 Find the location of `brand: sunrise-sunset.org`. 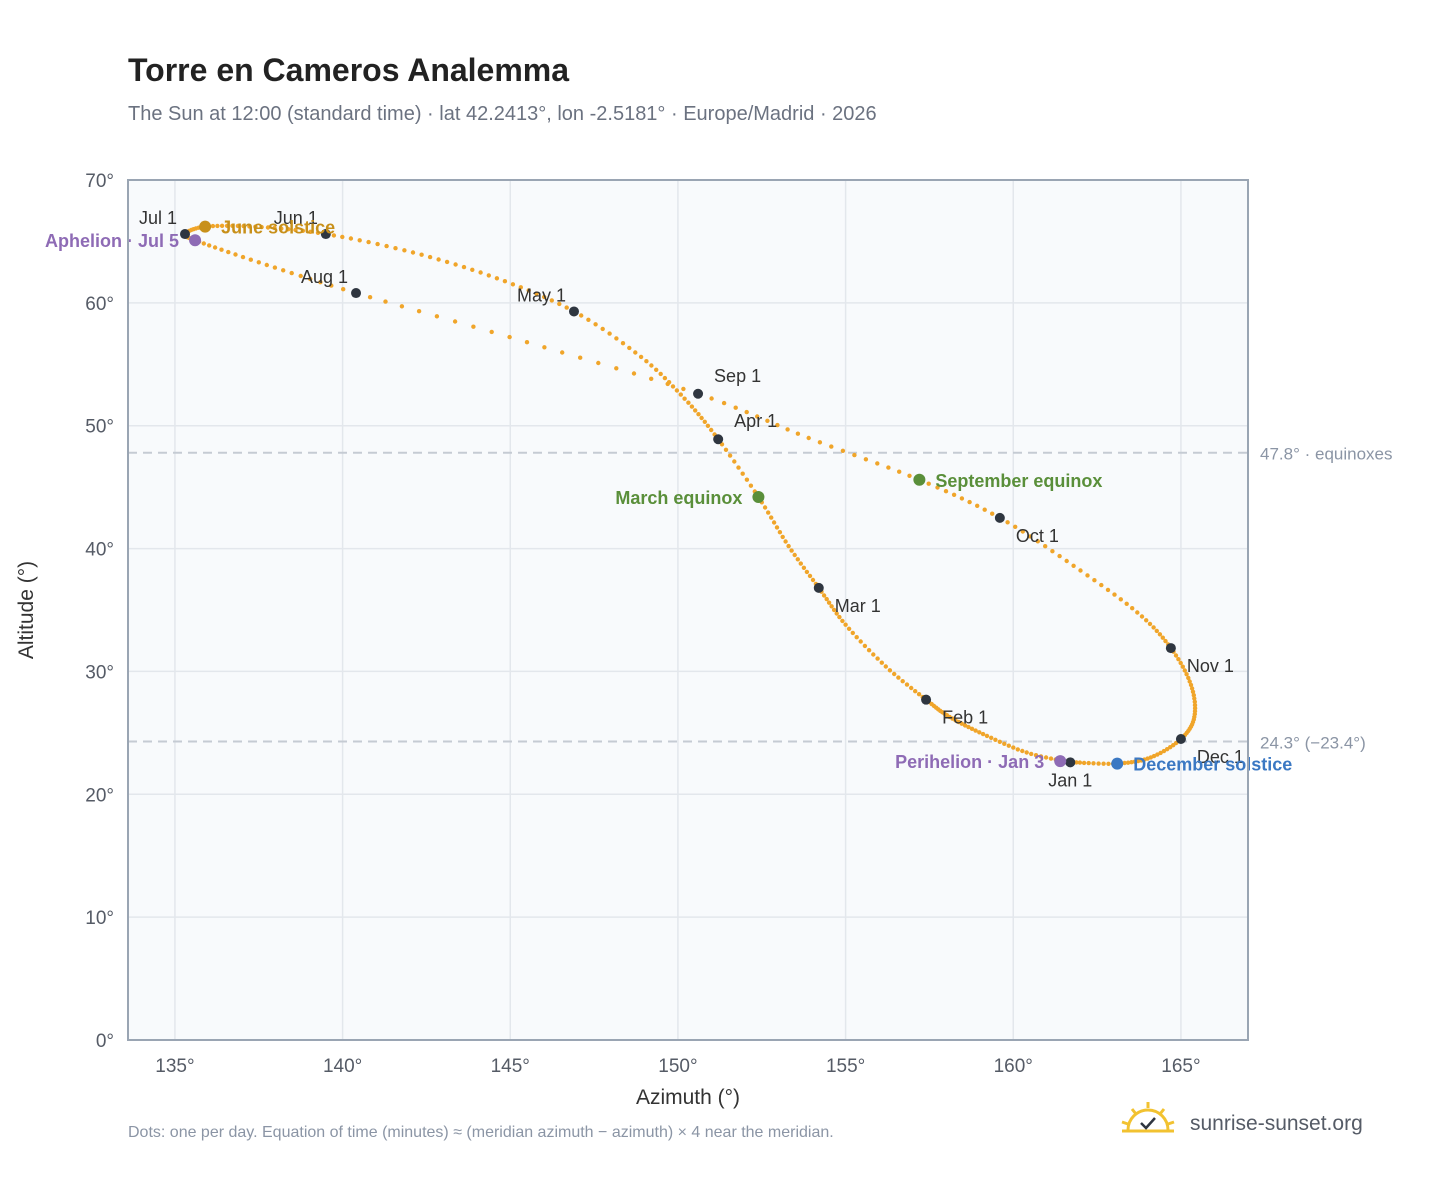

brand: sunrise-sunset.org is located at coordinates (1270, 1125).